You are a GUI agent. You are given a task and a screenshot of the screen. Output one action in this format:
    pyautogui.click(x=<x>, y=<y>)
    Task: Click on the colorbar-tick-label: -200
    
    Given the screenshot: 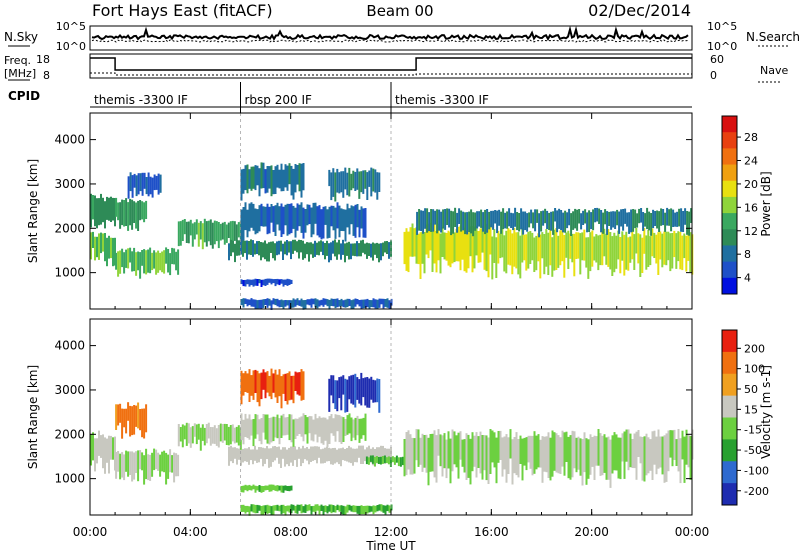 What is the action you would take?
    pyautogui.click(x=756, y=491)
    